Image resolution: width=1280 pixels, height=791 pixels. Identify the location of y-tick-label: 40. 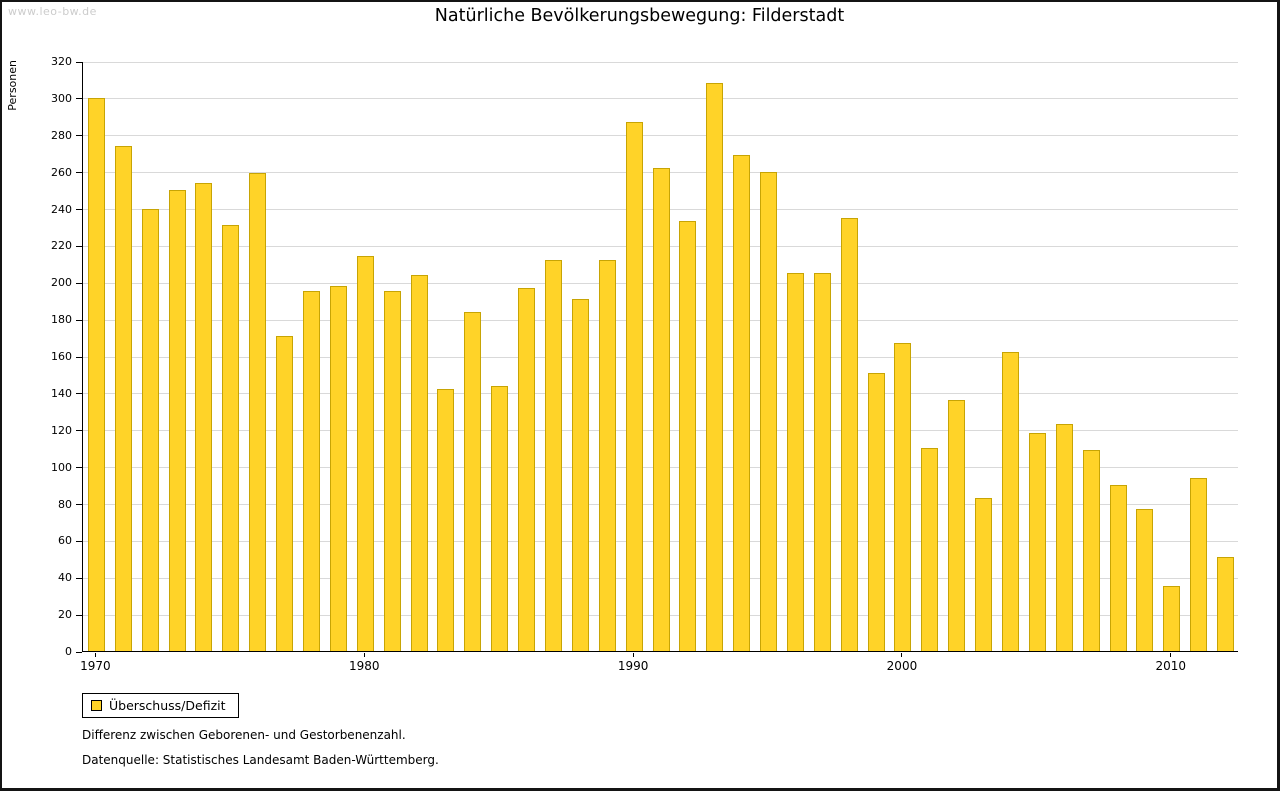
(65, 578).